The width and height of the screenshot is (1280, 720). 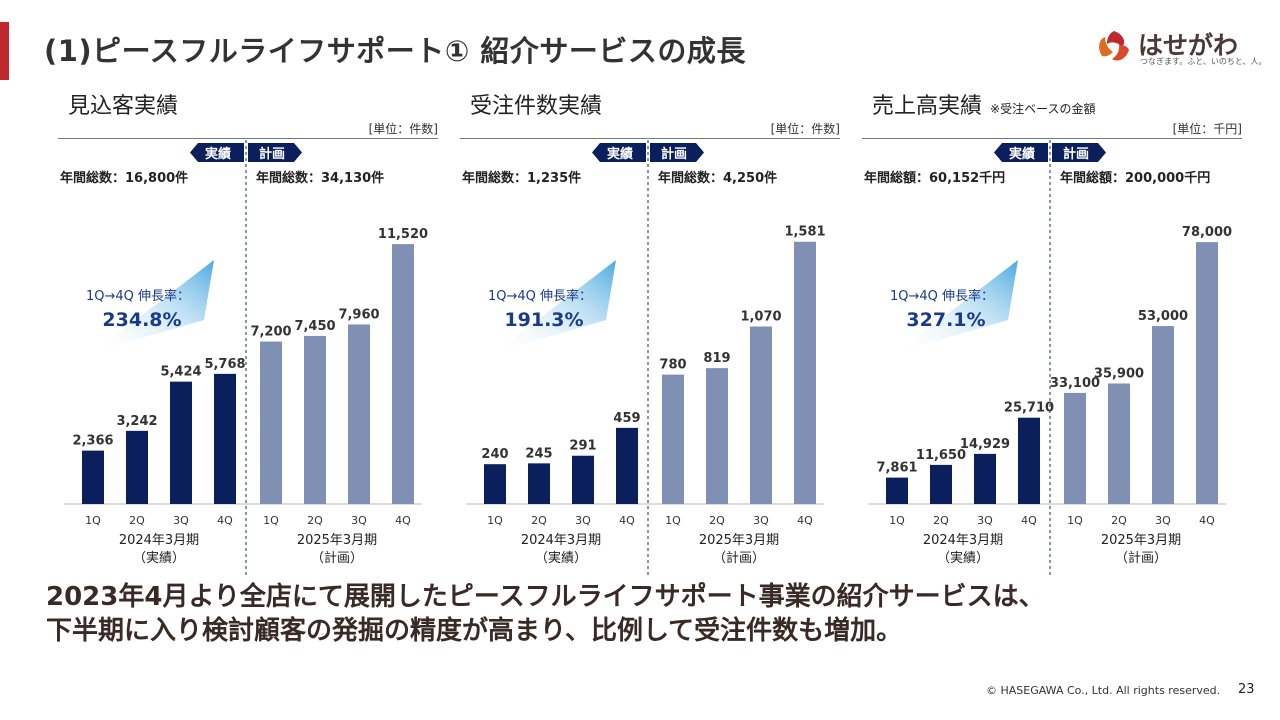 What do you see at coordinates (545, 597) in the screenshot?
I see `summary-line-1: 2023年4月より全店にて展開したピースフルライフサポート事業の紹介サービスは、` at bounding box center [545, 597].